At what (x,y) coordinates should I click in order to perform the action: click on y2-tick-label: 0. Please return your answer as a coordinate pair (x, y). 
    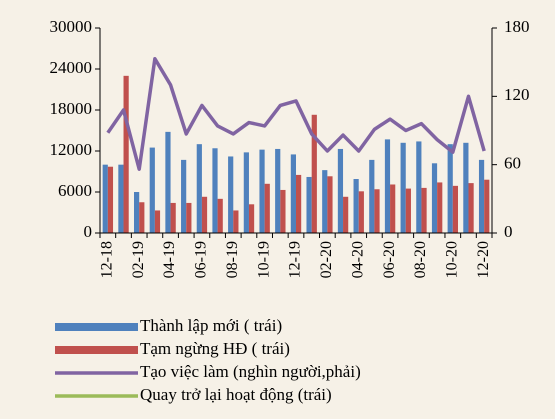
    Looking at the image, I should click on (508, 231).